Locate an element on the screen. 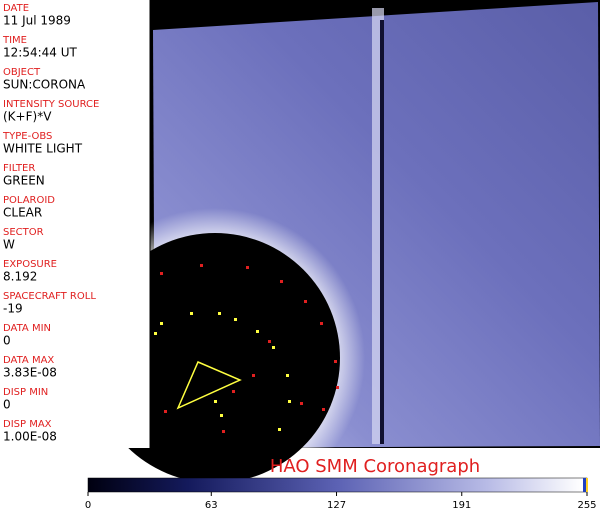 The image size is (600, 512). field-value: WHITE LIGHT is located at coordinates (43, 149).